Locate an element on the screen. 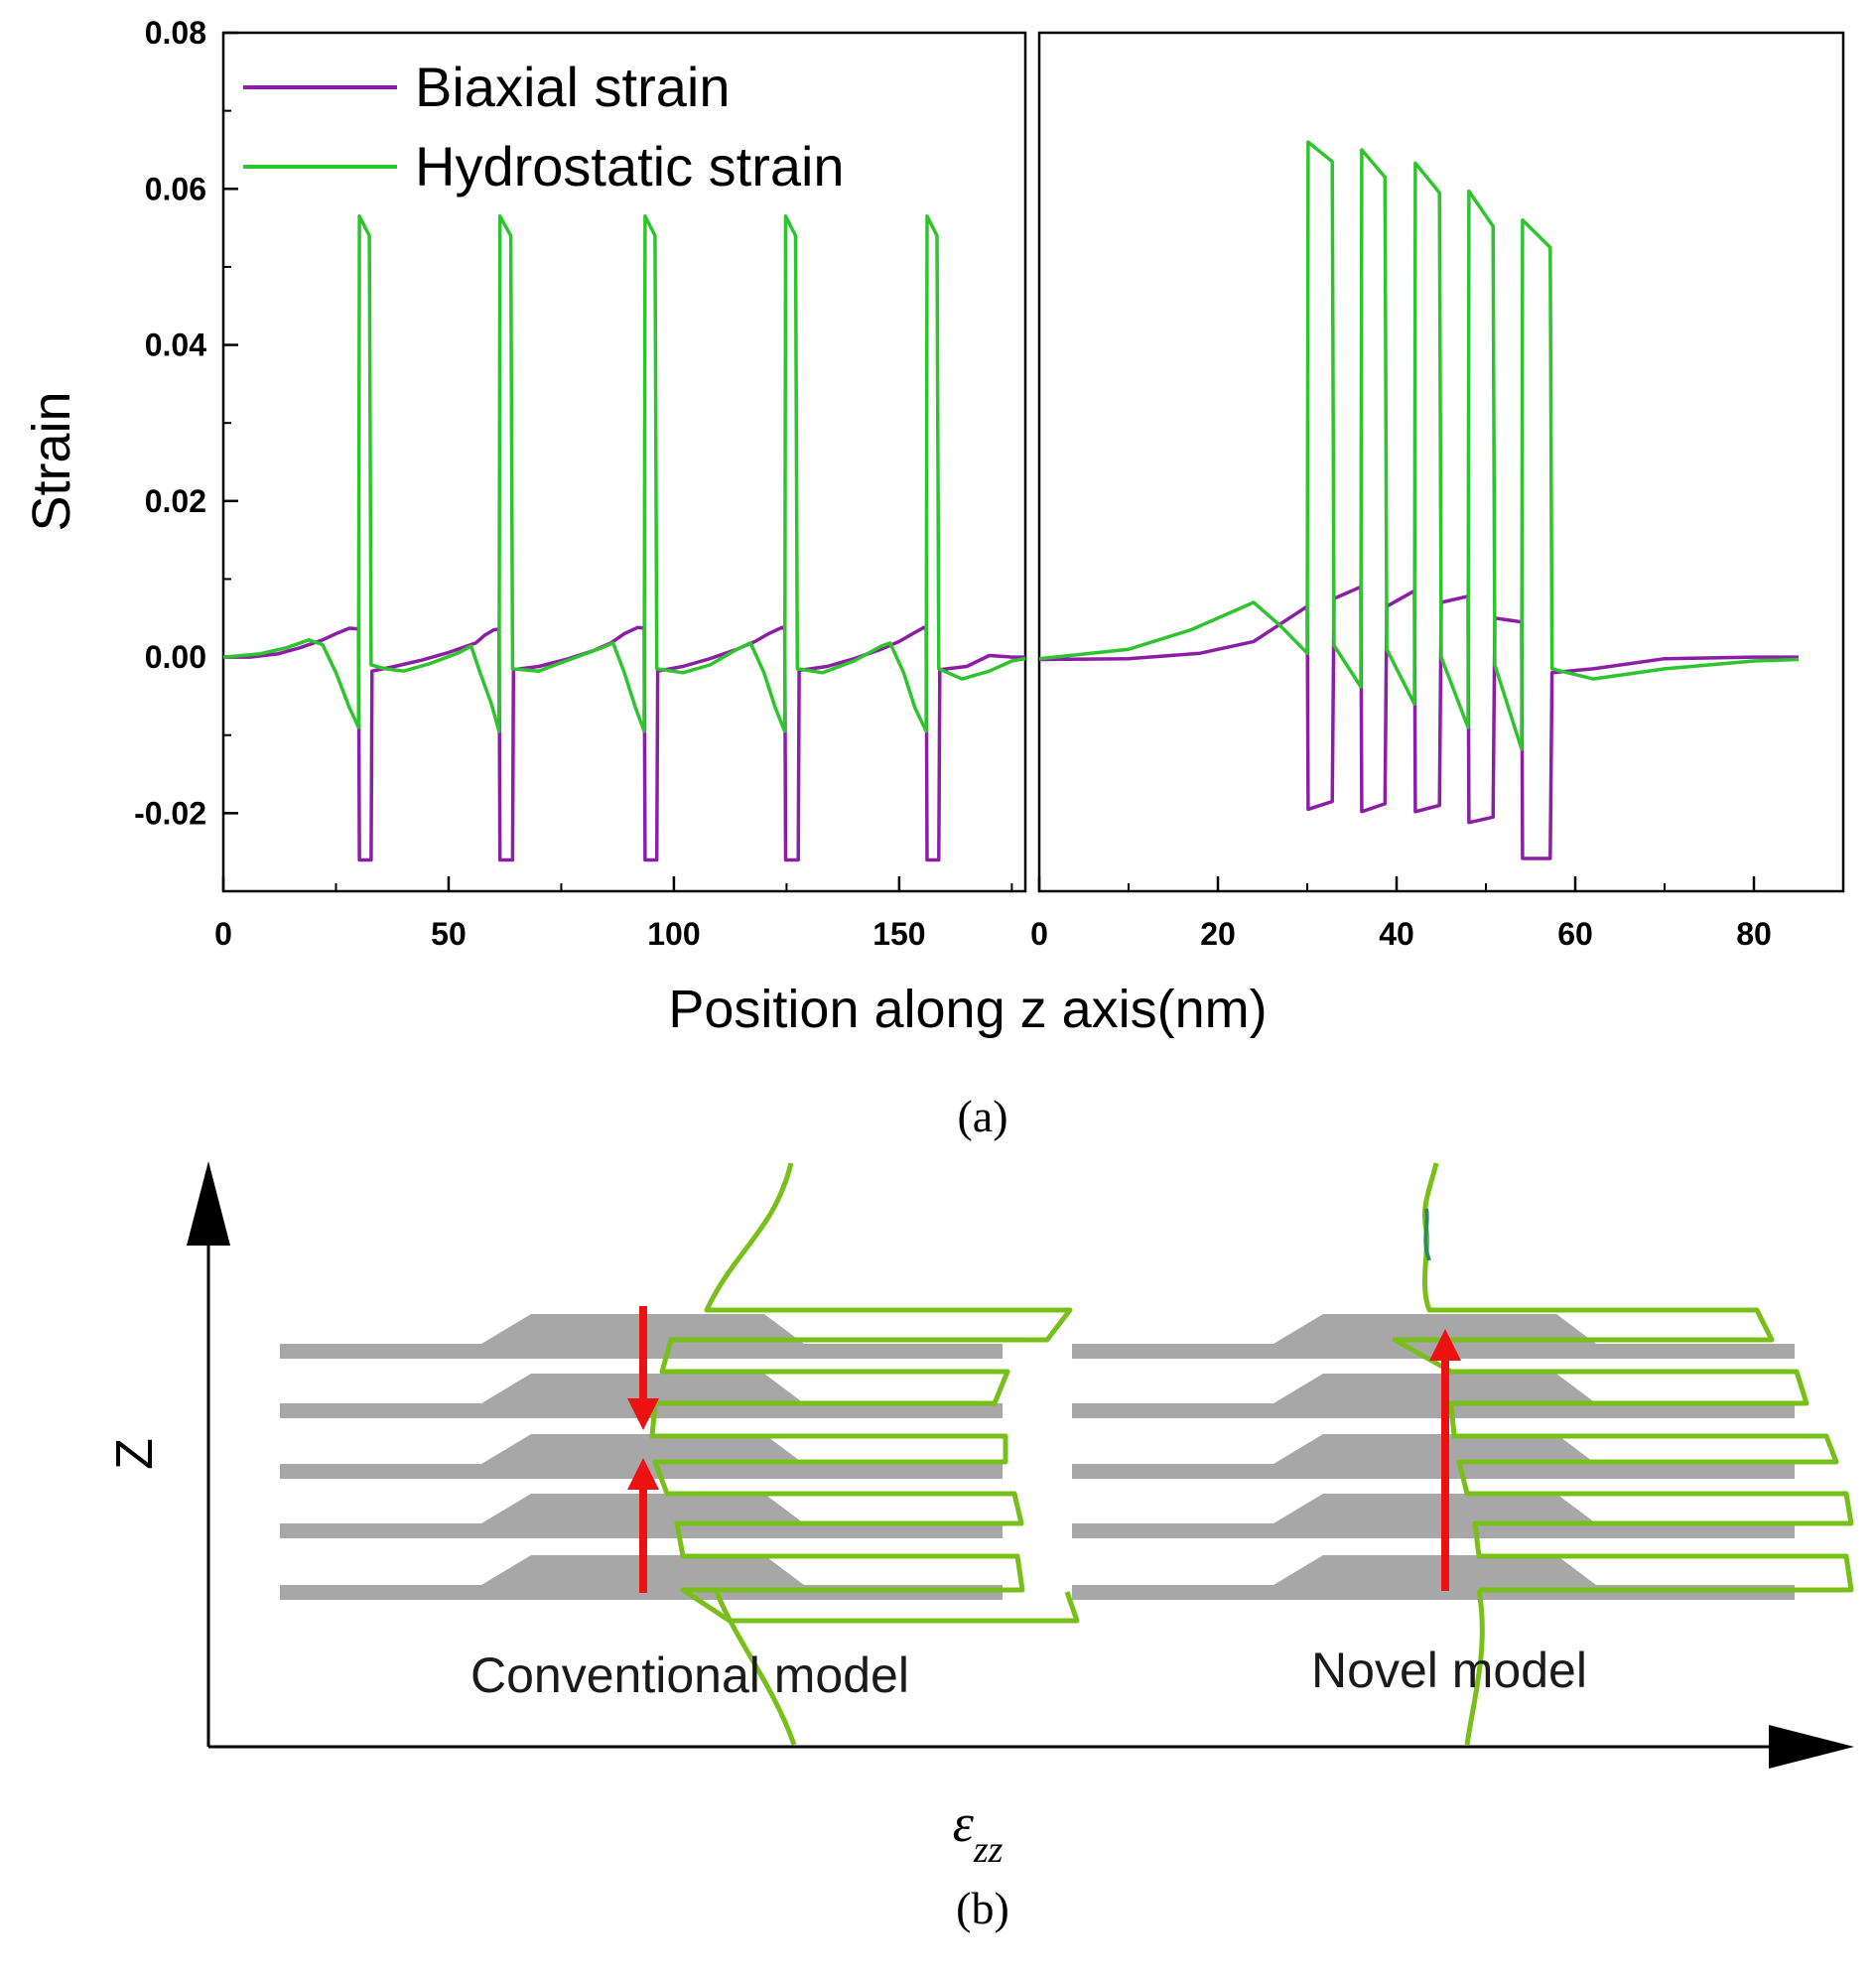 The height and width of the screenshot is (1976, 1876). x-tick-label: 40 is located at coordinates (1396, 934).